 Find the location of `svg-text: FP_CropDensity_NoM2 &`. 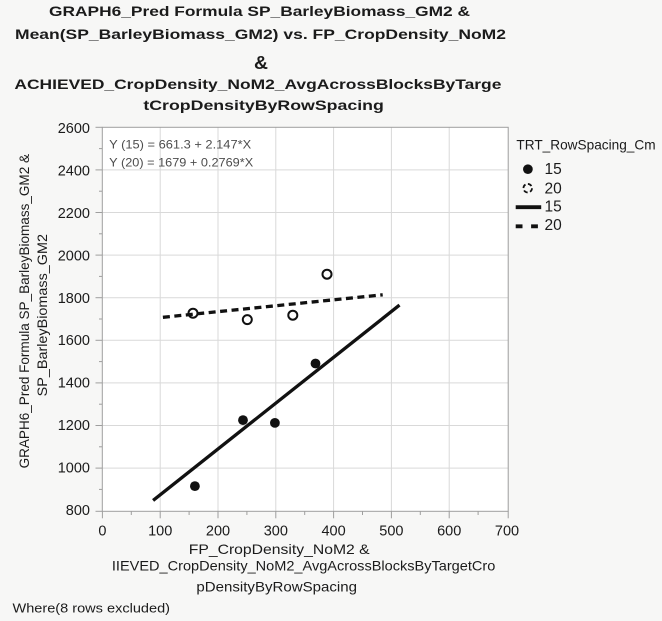

svg-text: FP_CropDensity_NoM2 & is located at coordinates (280, 549).